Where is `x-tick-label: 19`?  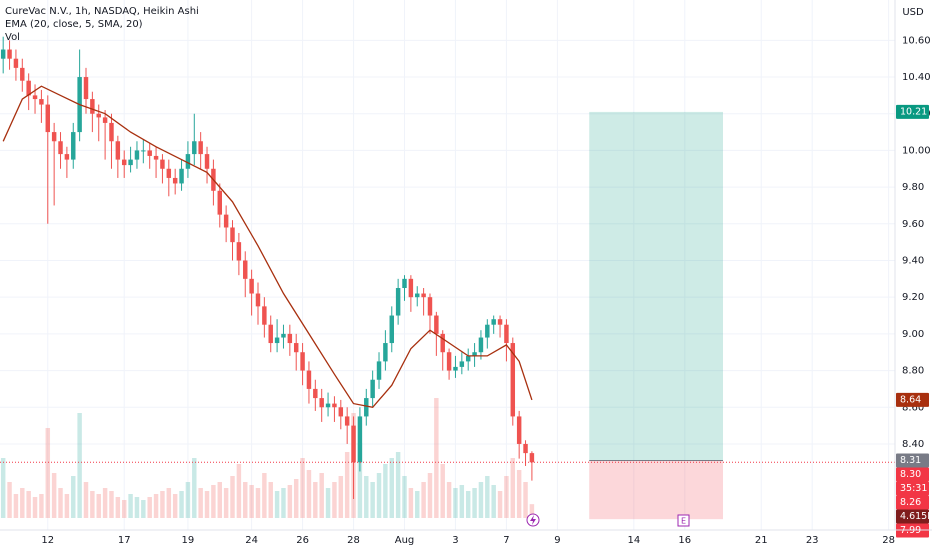
x-tick-label: 19 is located at coordinates (188, 540).